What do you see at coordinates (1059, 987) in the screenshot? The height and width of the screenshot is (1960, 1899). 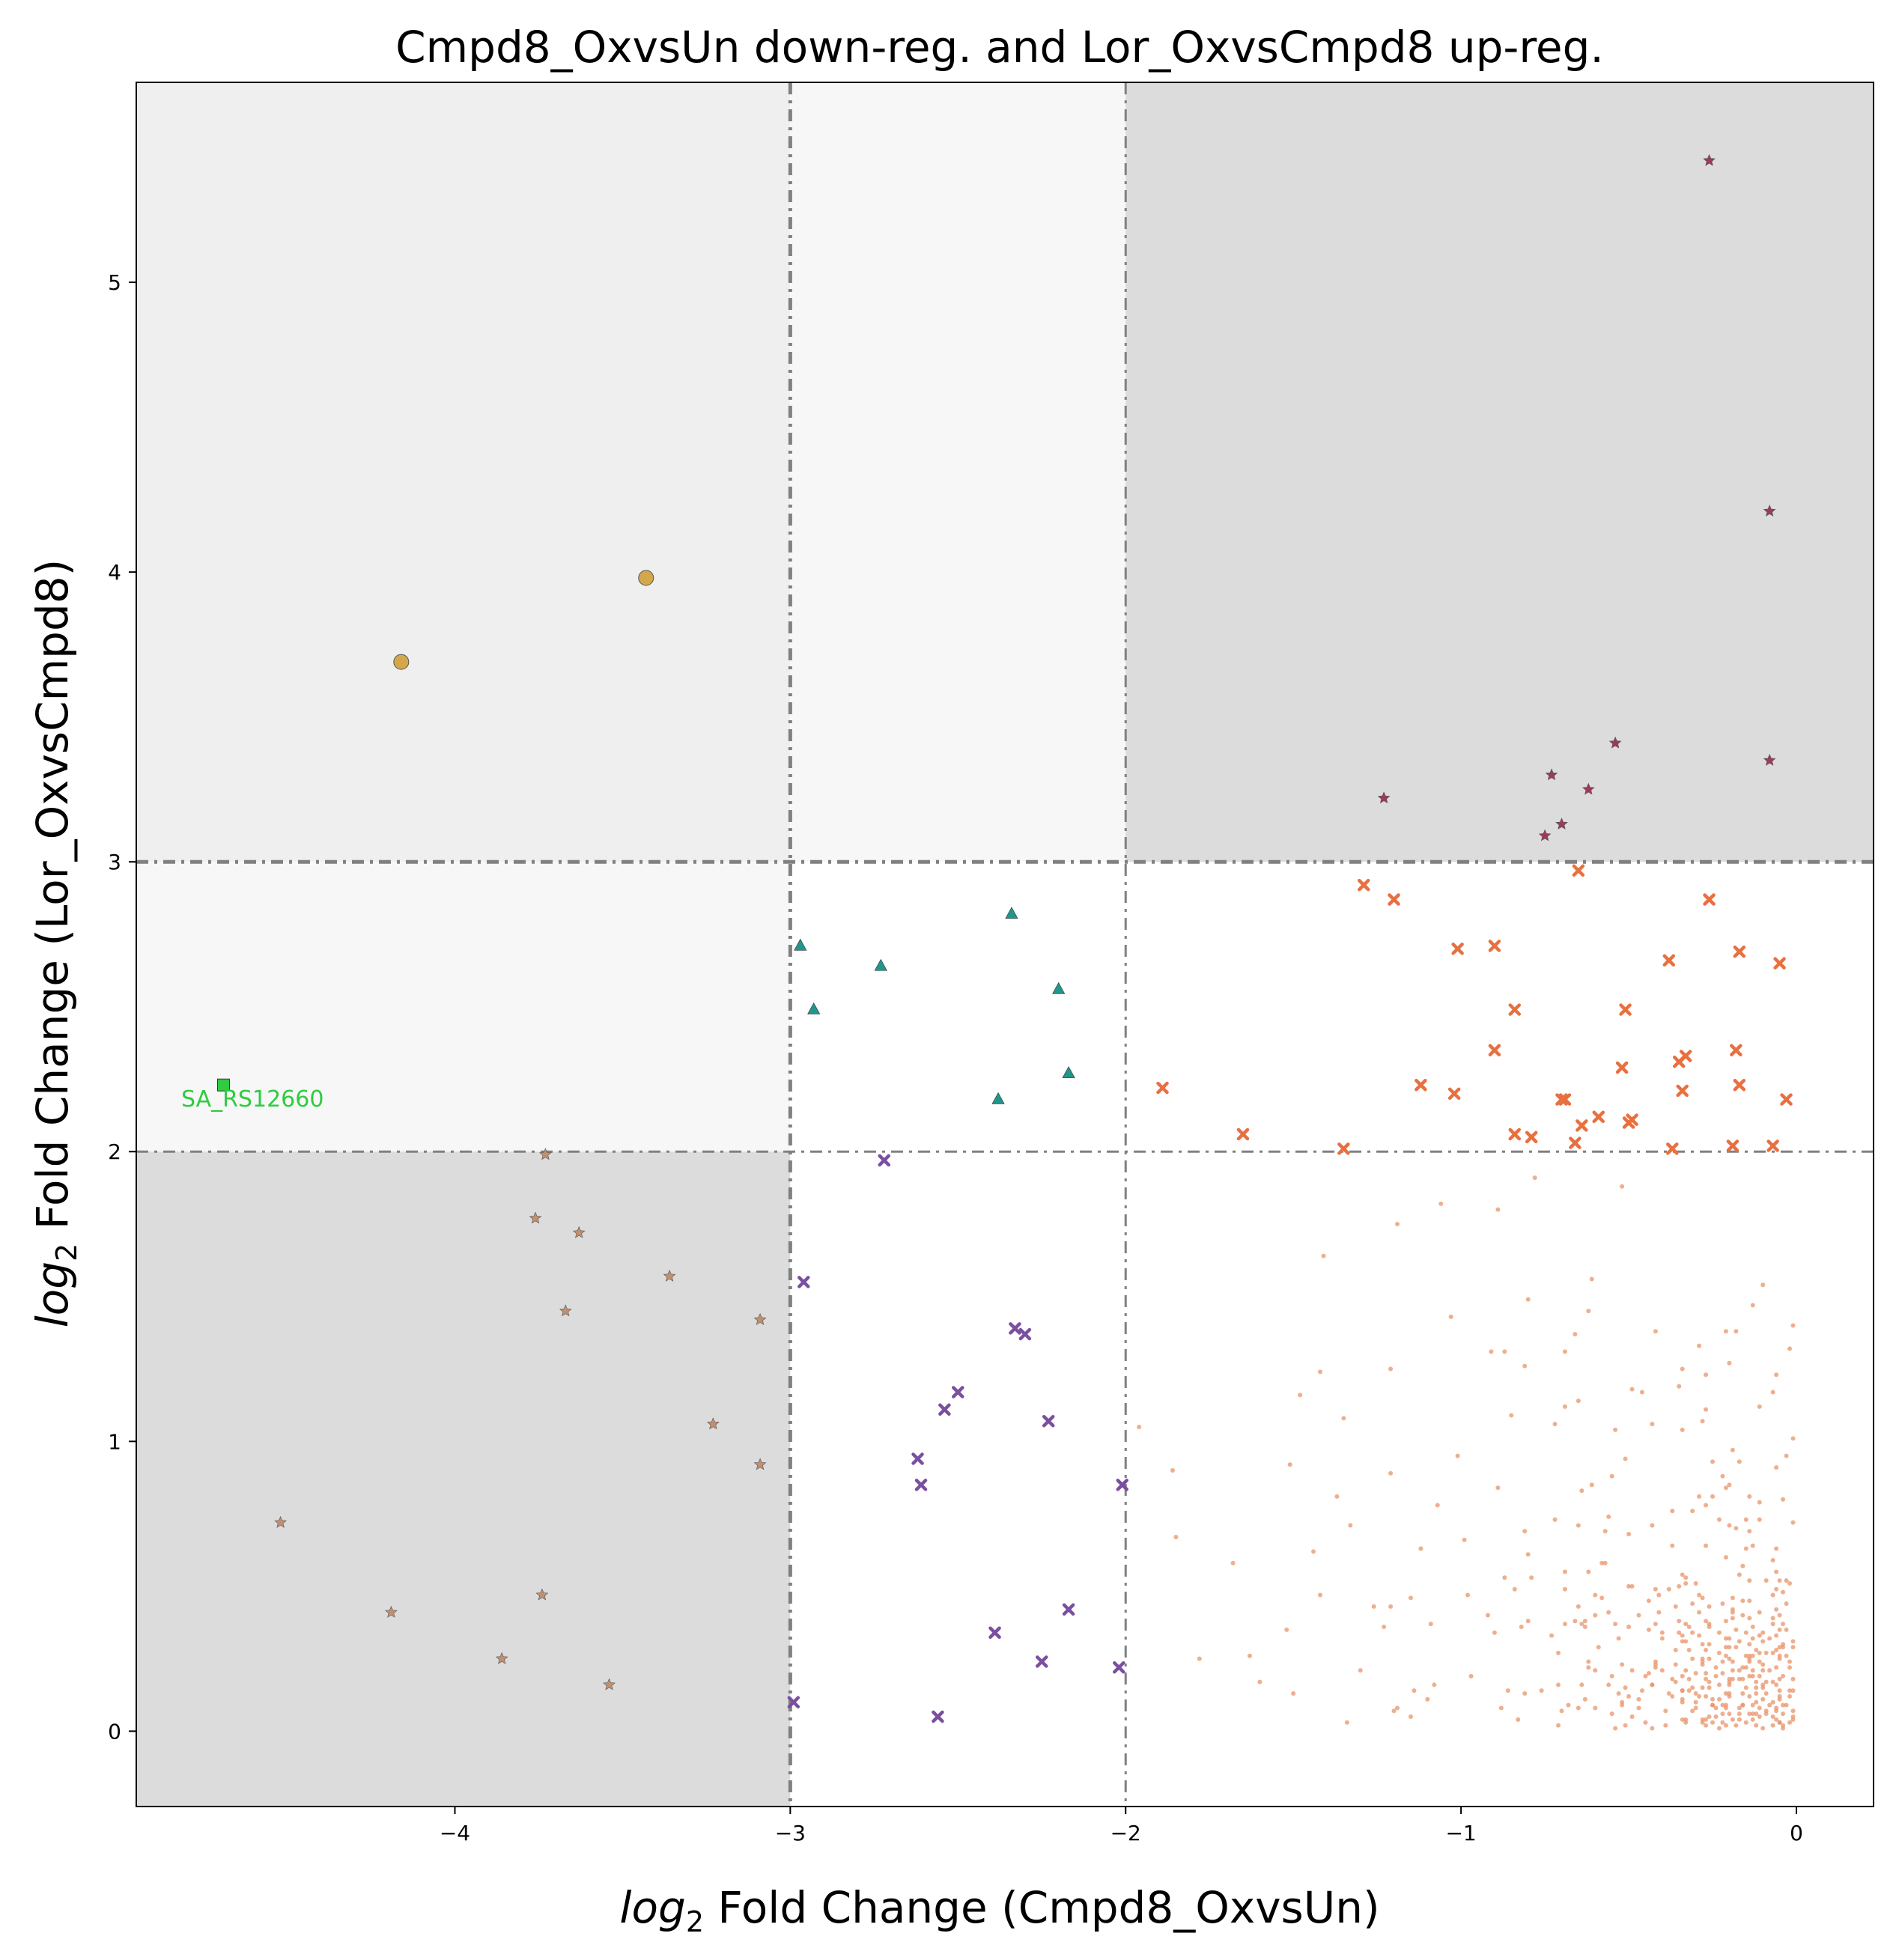 I see `data-point-triangle` at bounding box center [1059, 987].